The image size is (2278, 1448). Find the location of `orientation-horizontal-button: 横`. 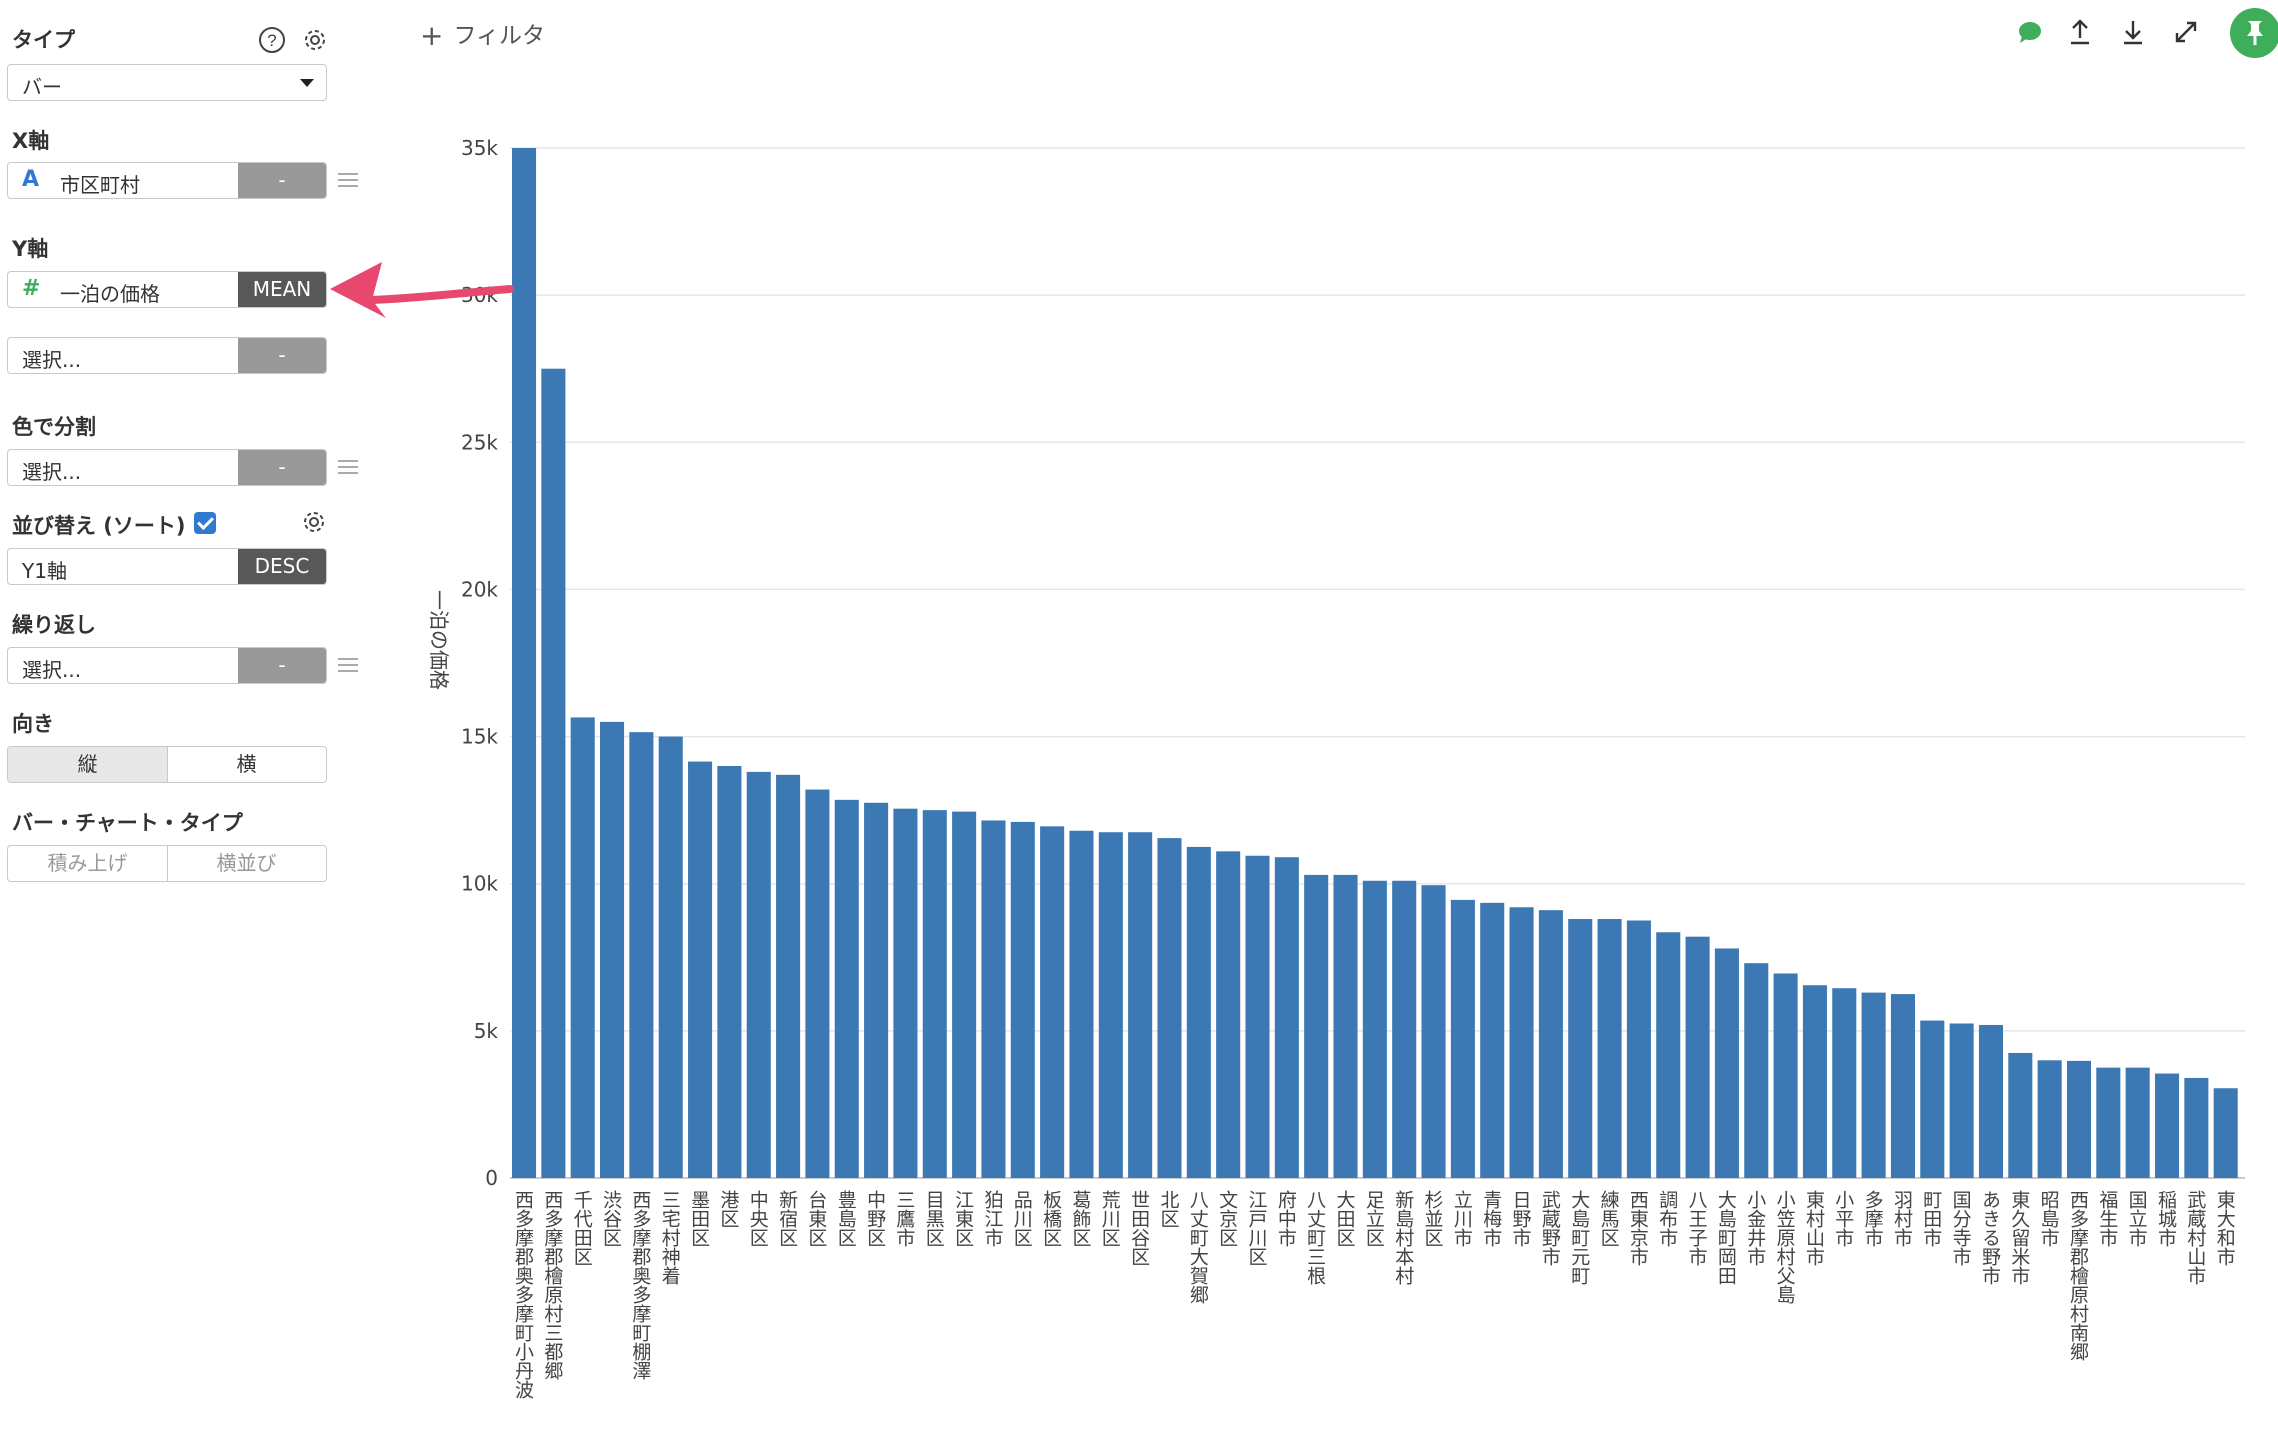

orientation-horizontal-button: 横 is located at coordinates (246, 764).